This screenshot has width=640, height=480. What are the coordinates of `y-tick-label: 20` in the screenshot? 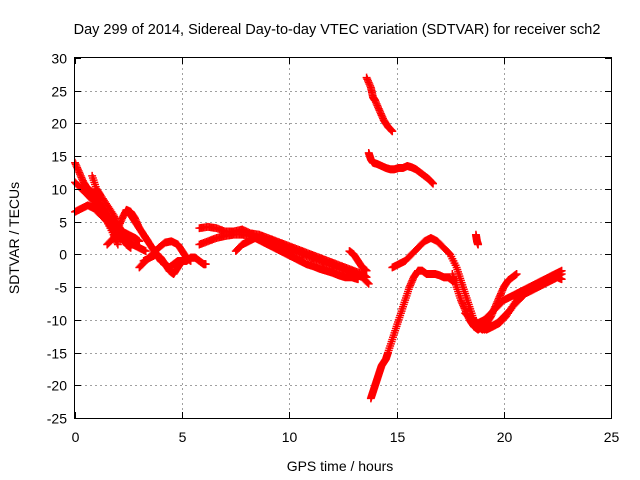 It's located at (59, 124).